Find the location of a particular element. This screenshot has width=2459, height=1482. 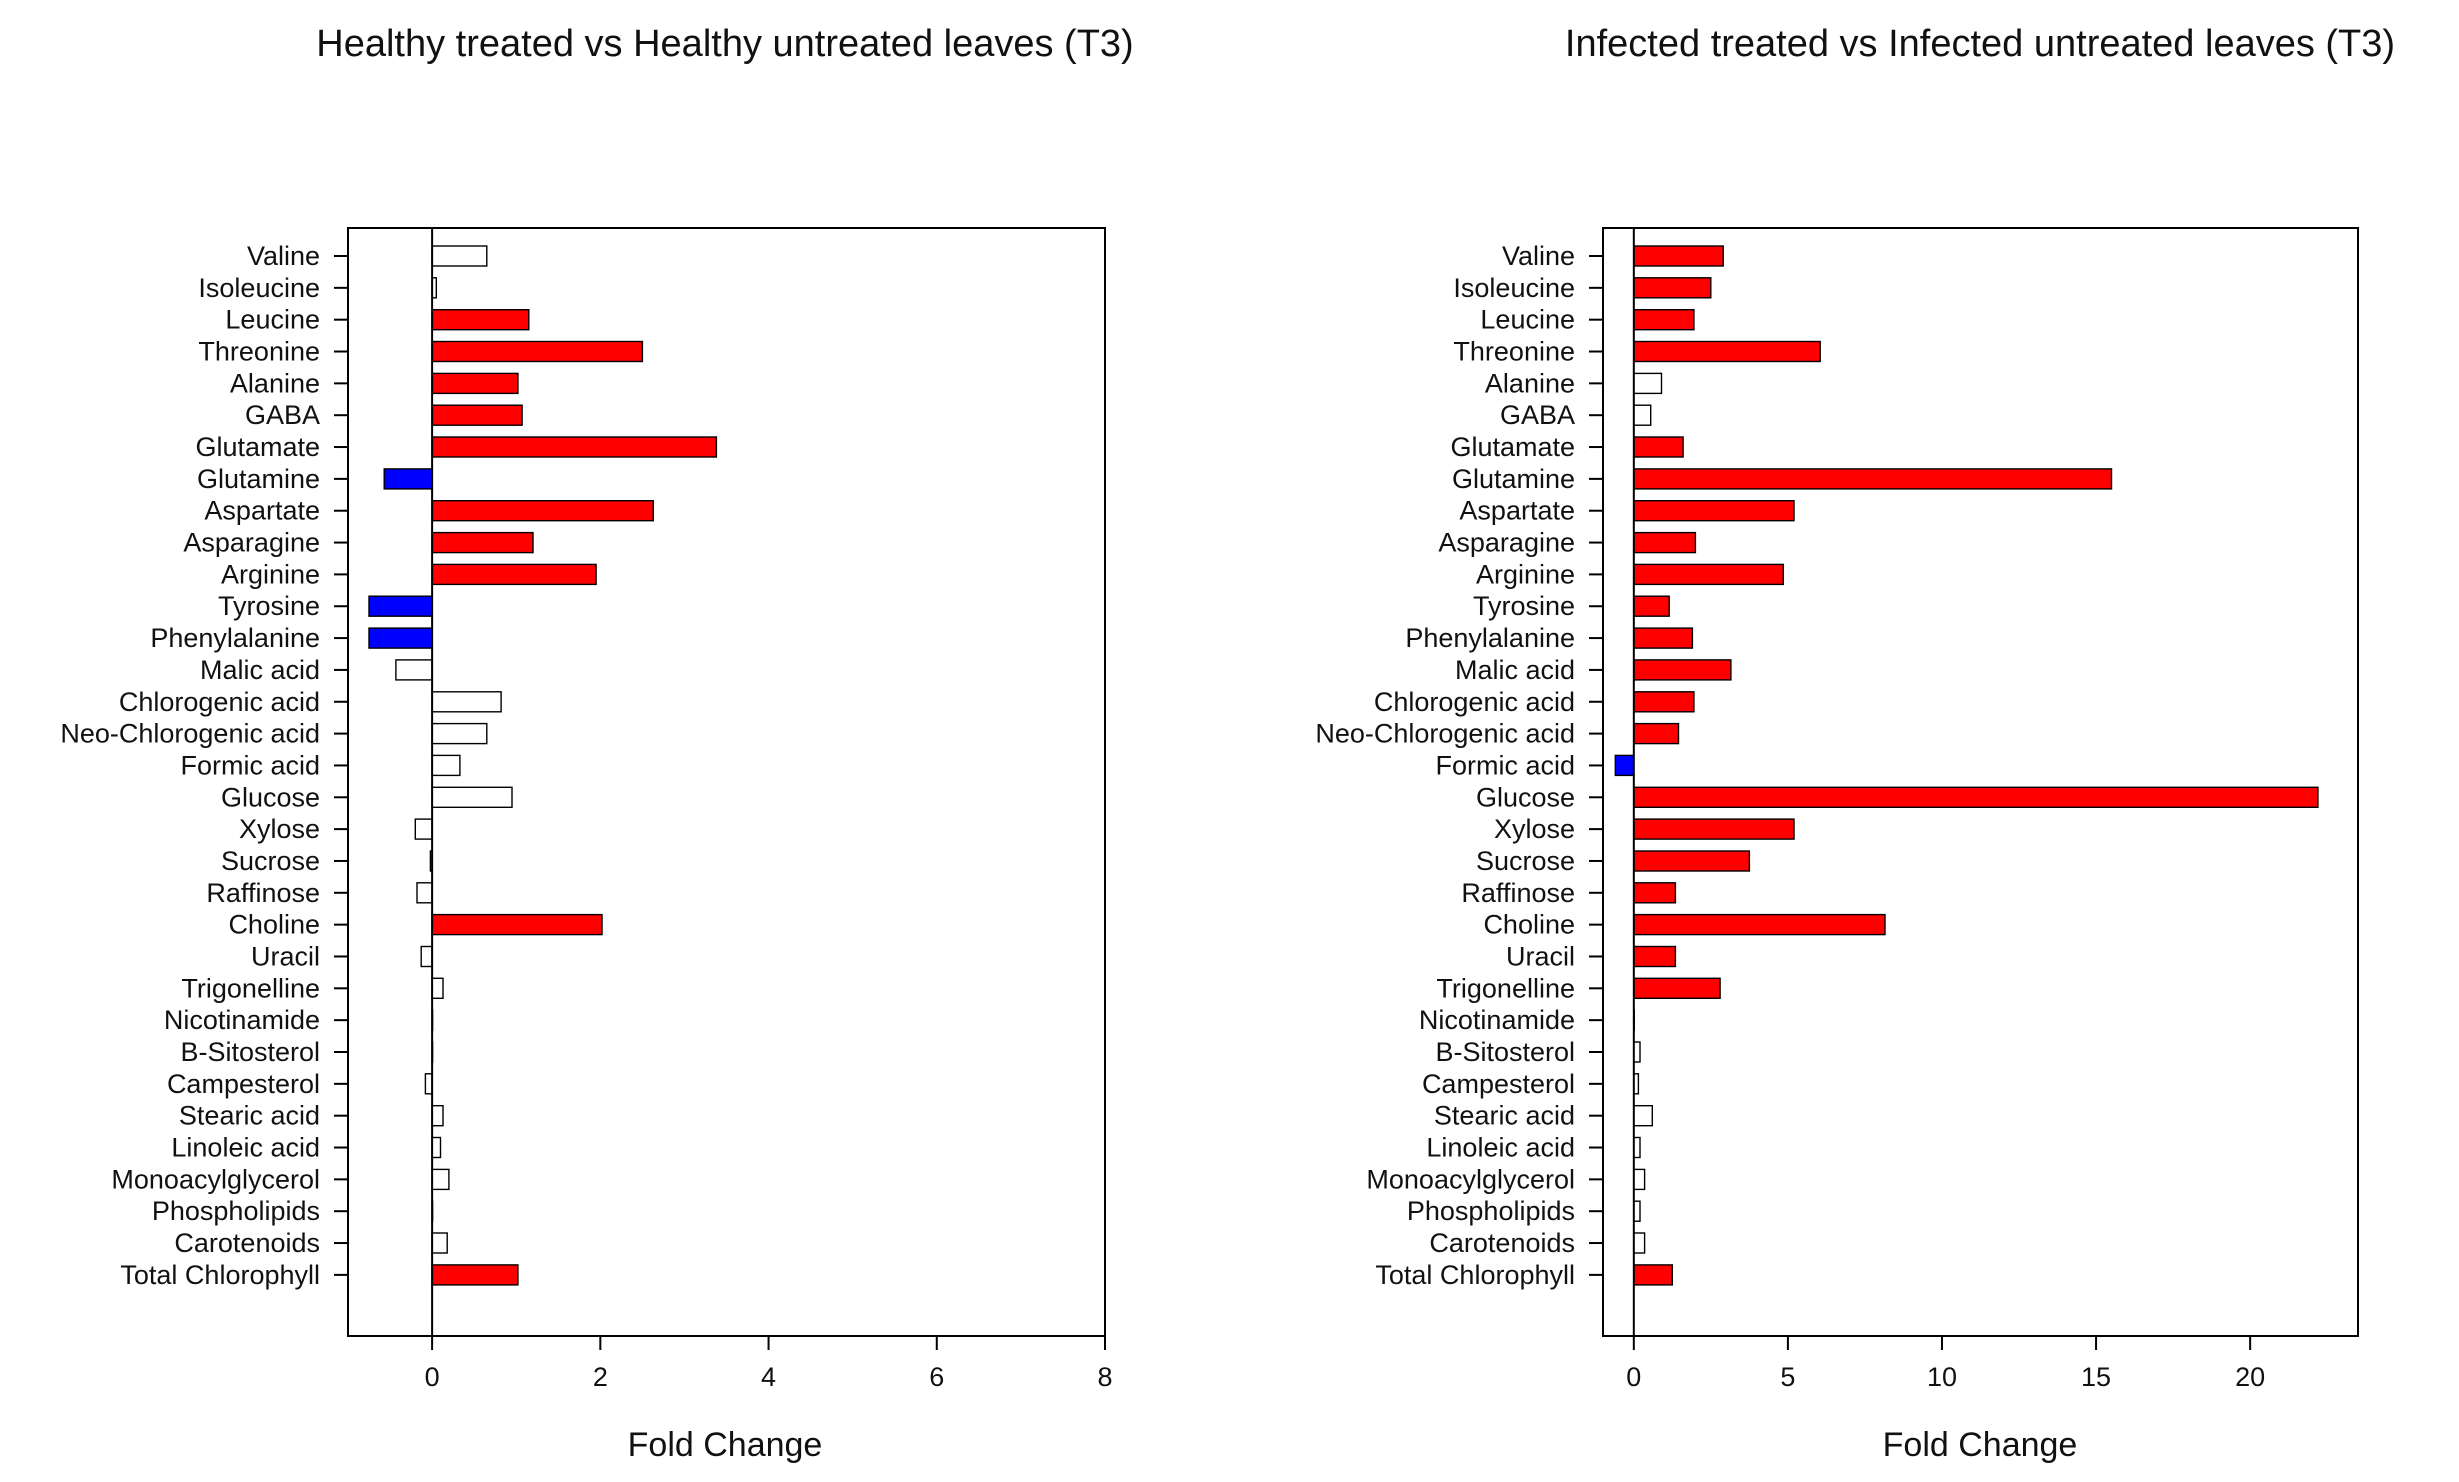

bar-choline is located at coordinates (1759, 924).